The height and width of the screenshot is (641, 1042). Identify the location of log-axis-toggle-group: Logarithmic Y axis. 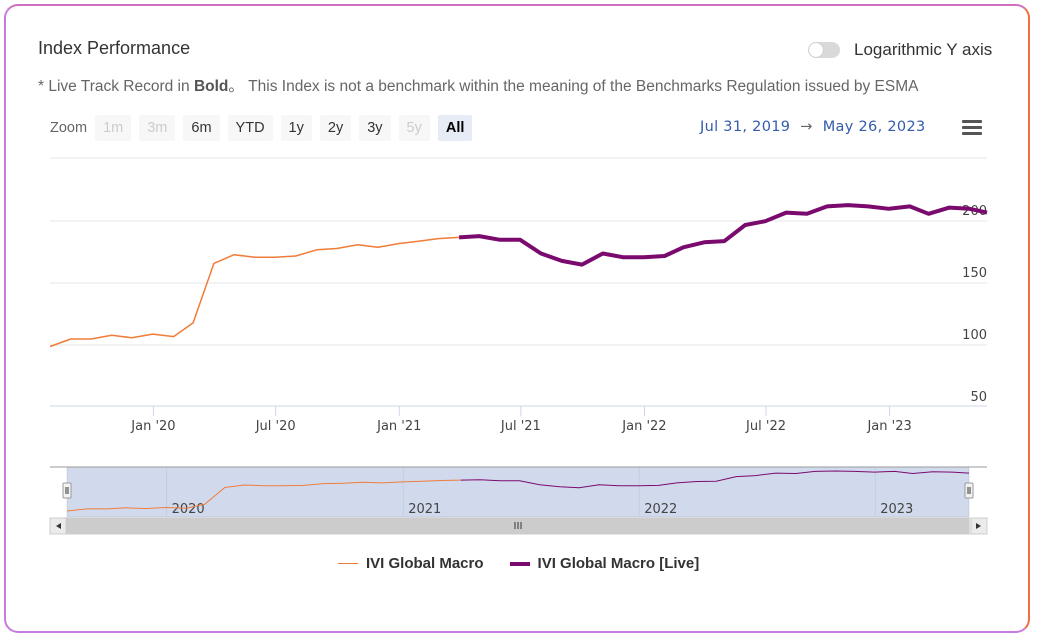
(900, 50).